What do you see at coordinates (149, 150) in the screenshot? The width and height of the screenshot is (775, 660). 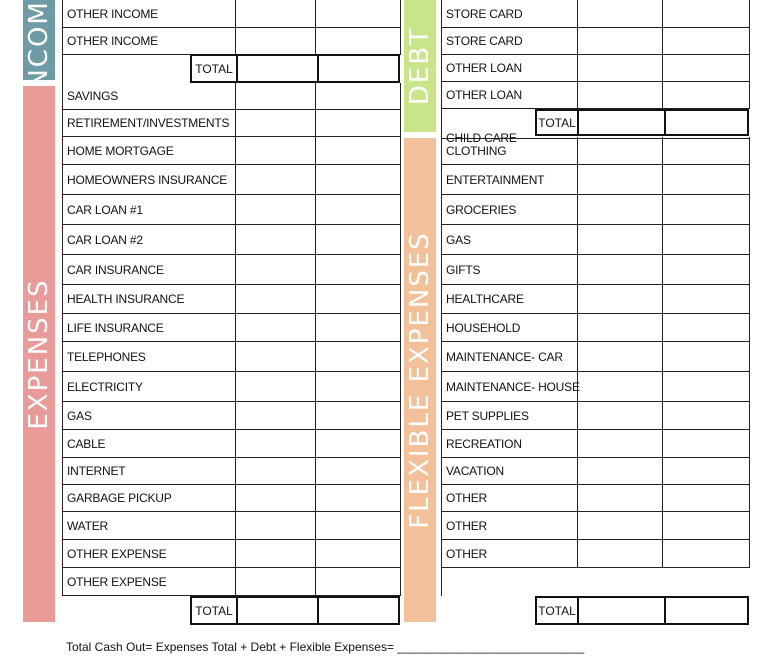 I see `category-cell: HOME MORTGAGE` at bounding box center [149, 150].